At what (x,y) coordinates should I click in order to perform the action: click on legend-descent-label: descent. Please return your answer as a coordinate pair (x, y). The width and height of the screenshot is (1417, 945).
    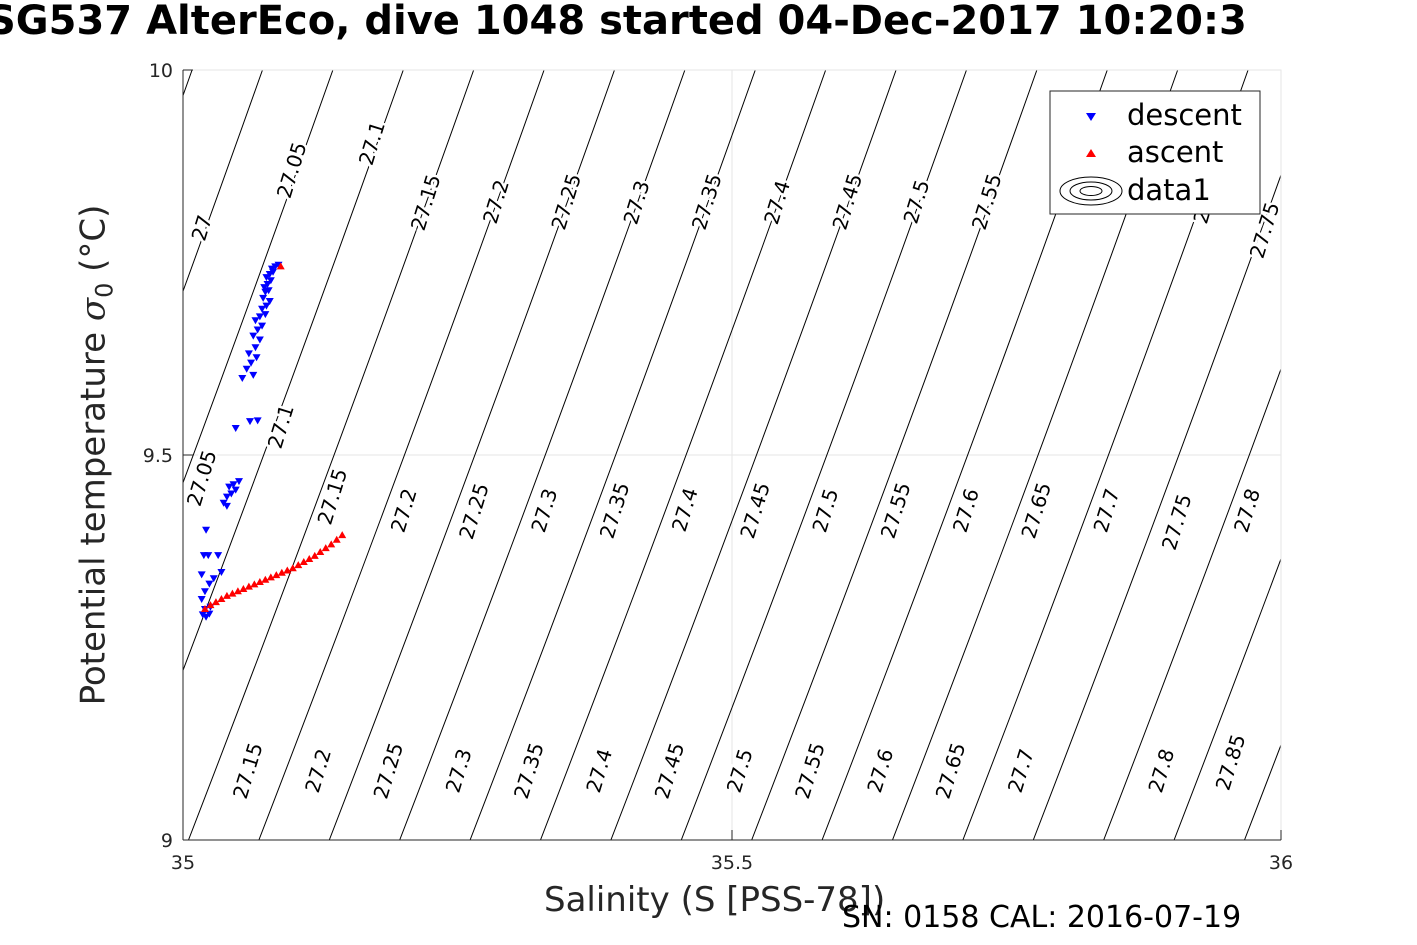
    Looking at the image, I should click on (1184, 115).